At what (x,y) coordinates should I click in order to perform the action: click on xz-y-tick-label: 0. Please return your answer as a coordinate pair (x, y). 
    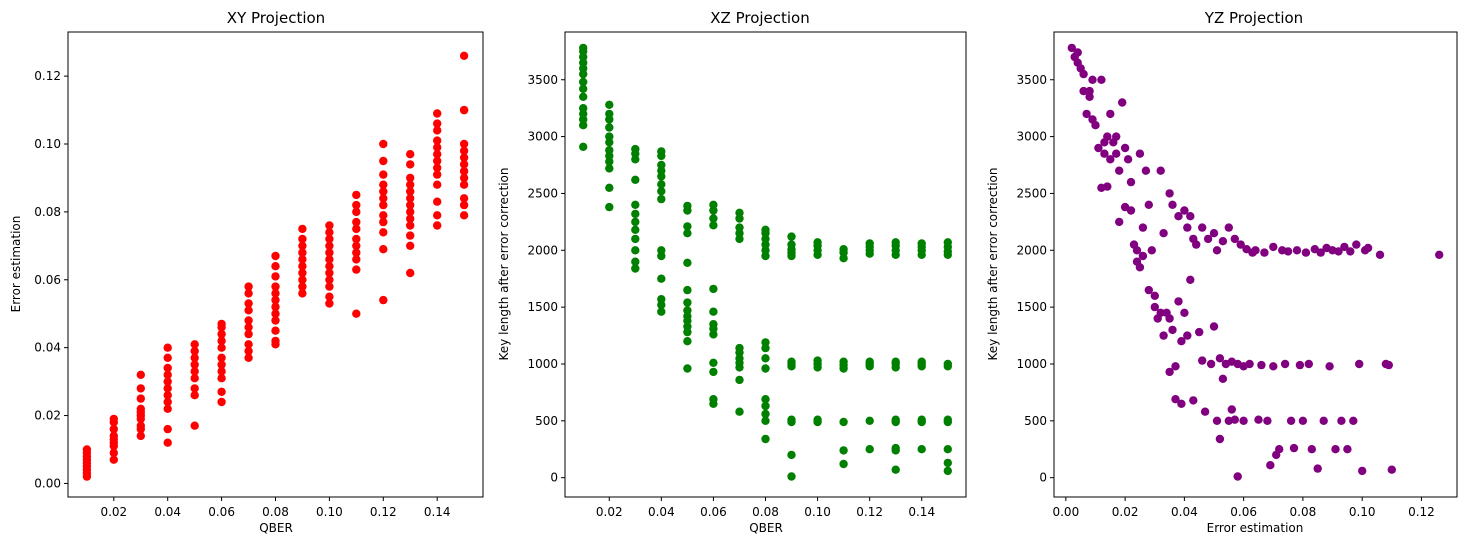
    Looking at the image, I should click on (554, 478).